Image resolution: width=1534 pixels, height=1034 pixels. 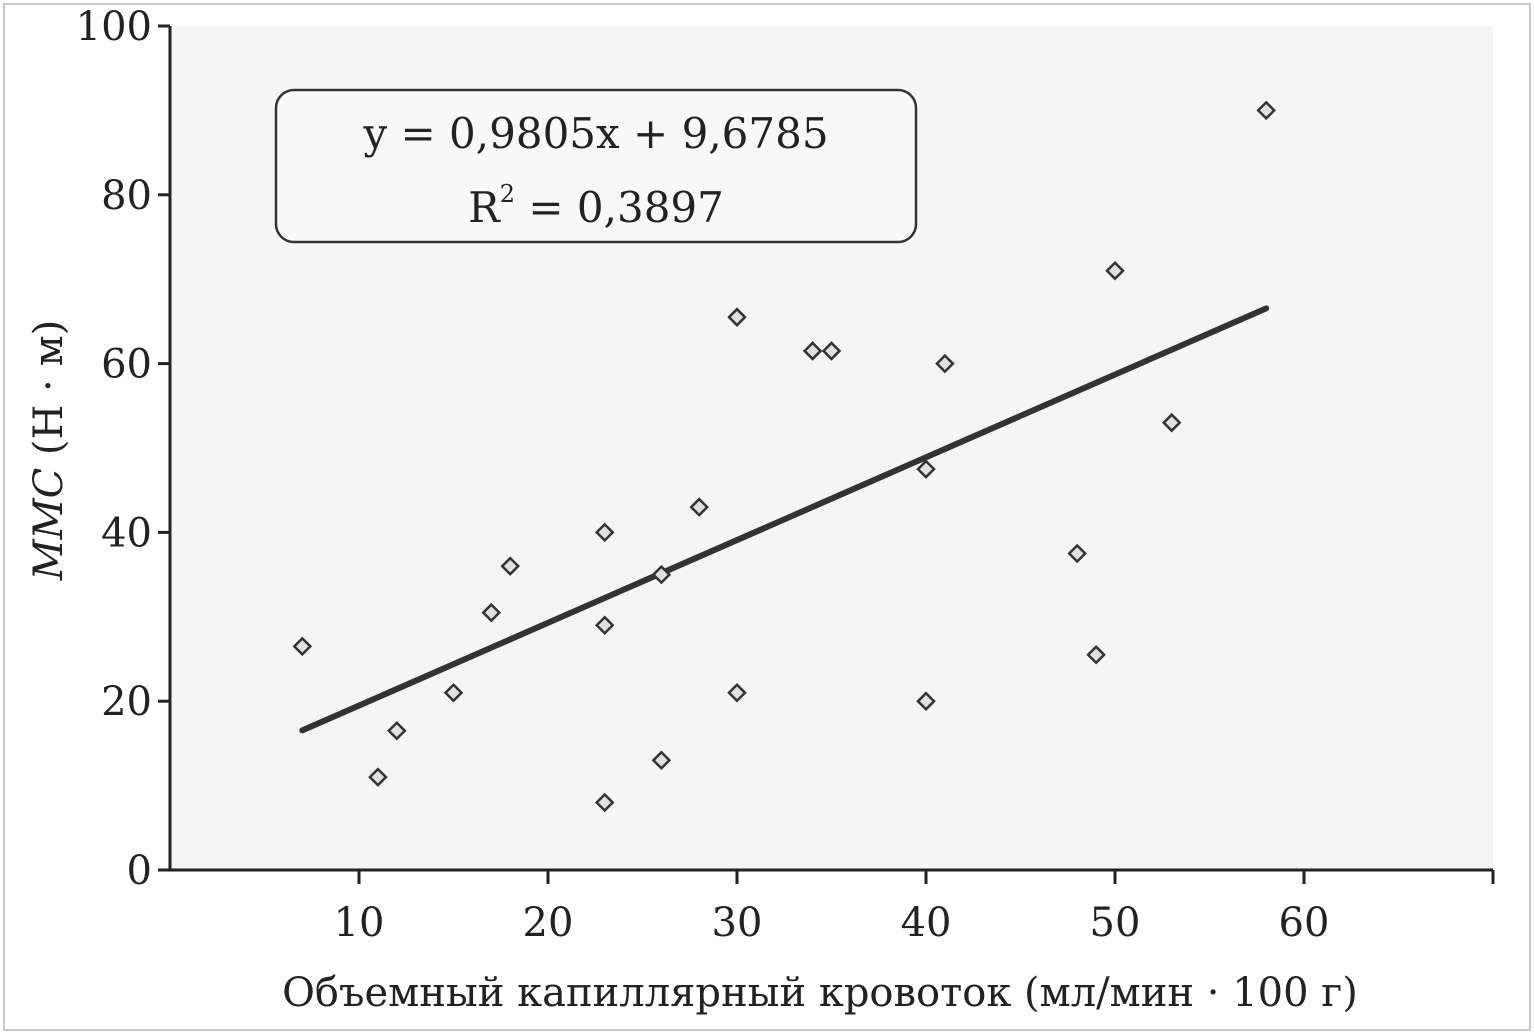 What do you see at coordinates (126, 365) in the screenshot?
I see `y-tick-label: 60` at bounding box center [126, 365].